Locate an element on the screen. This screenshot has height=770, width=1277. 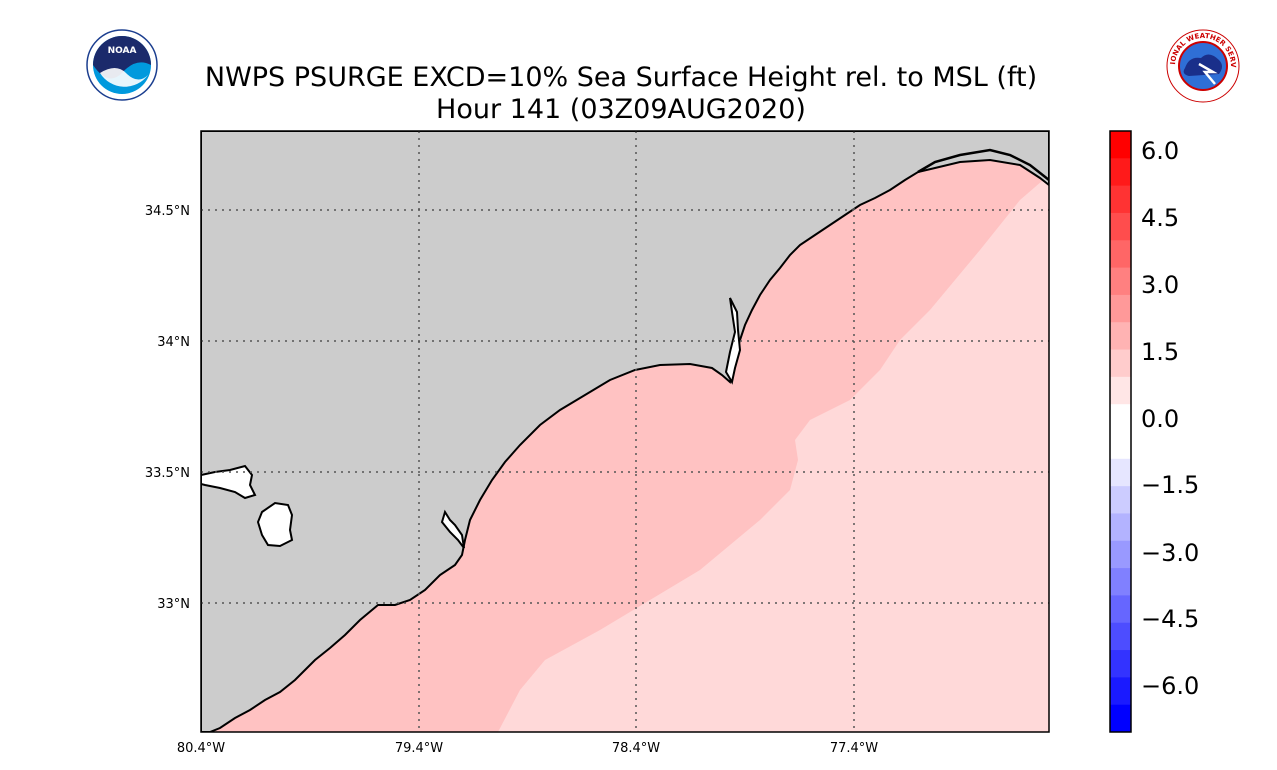
svg-text: NOAA is located at coordinates (122, 51).